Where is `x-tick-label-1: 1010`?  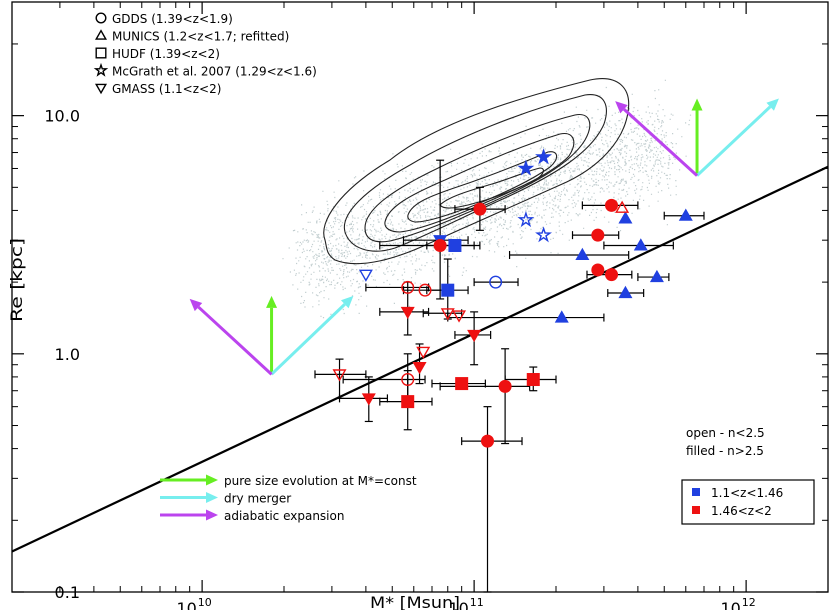
x-tick-label-1: 1010 is located at coordinates (193, 603).